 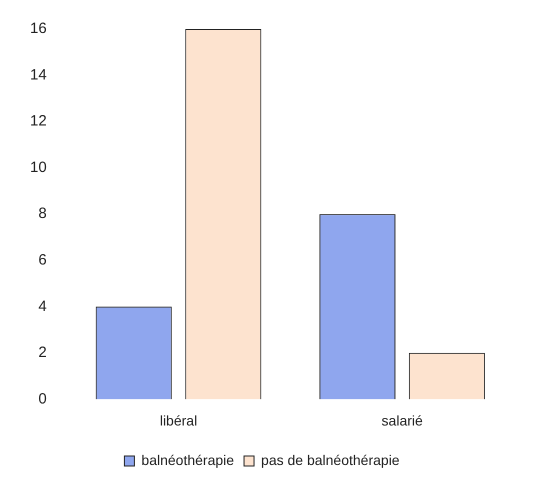 I want to click on y-tick-label: 2, so click(x=42, y=353).